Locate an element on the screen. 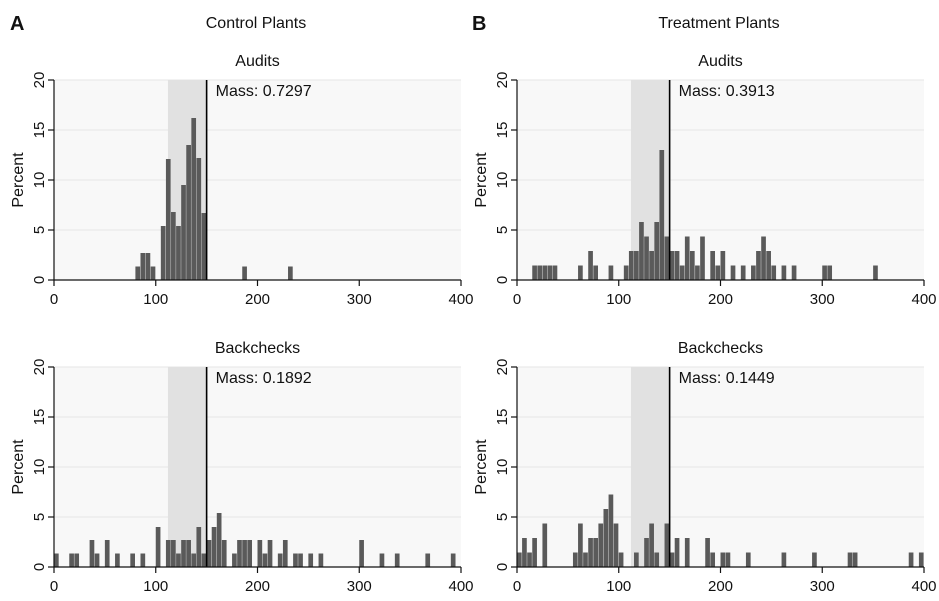  panel-letter-a: A is located at coordinates (17, 24).